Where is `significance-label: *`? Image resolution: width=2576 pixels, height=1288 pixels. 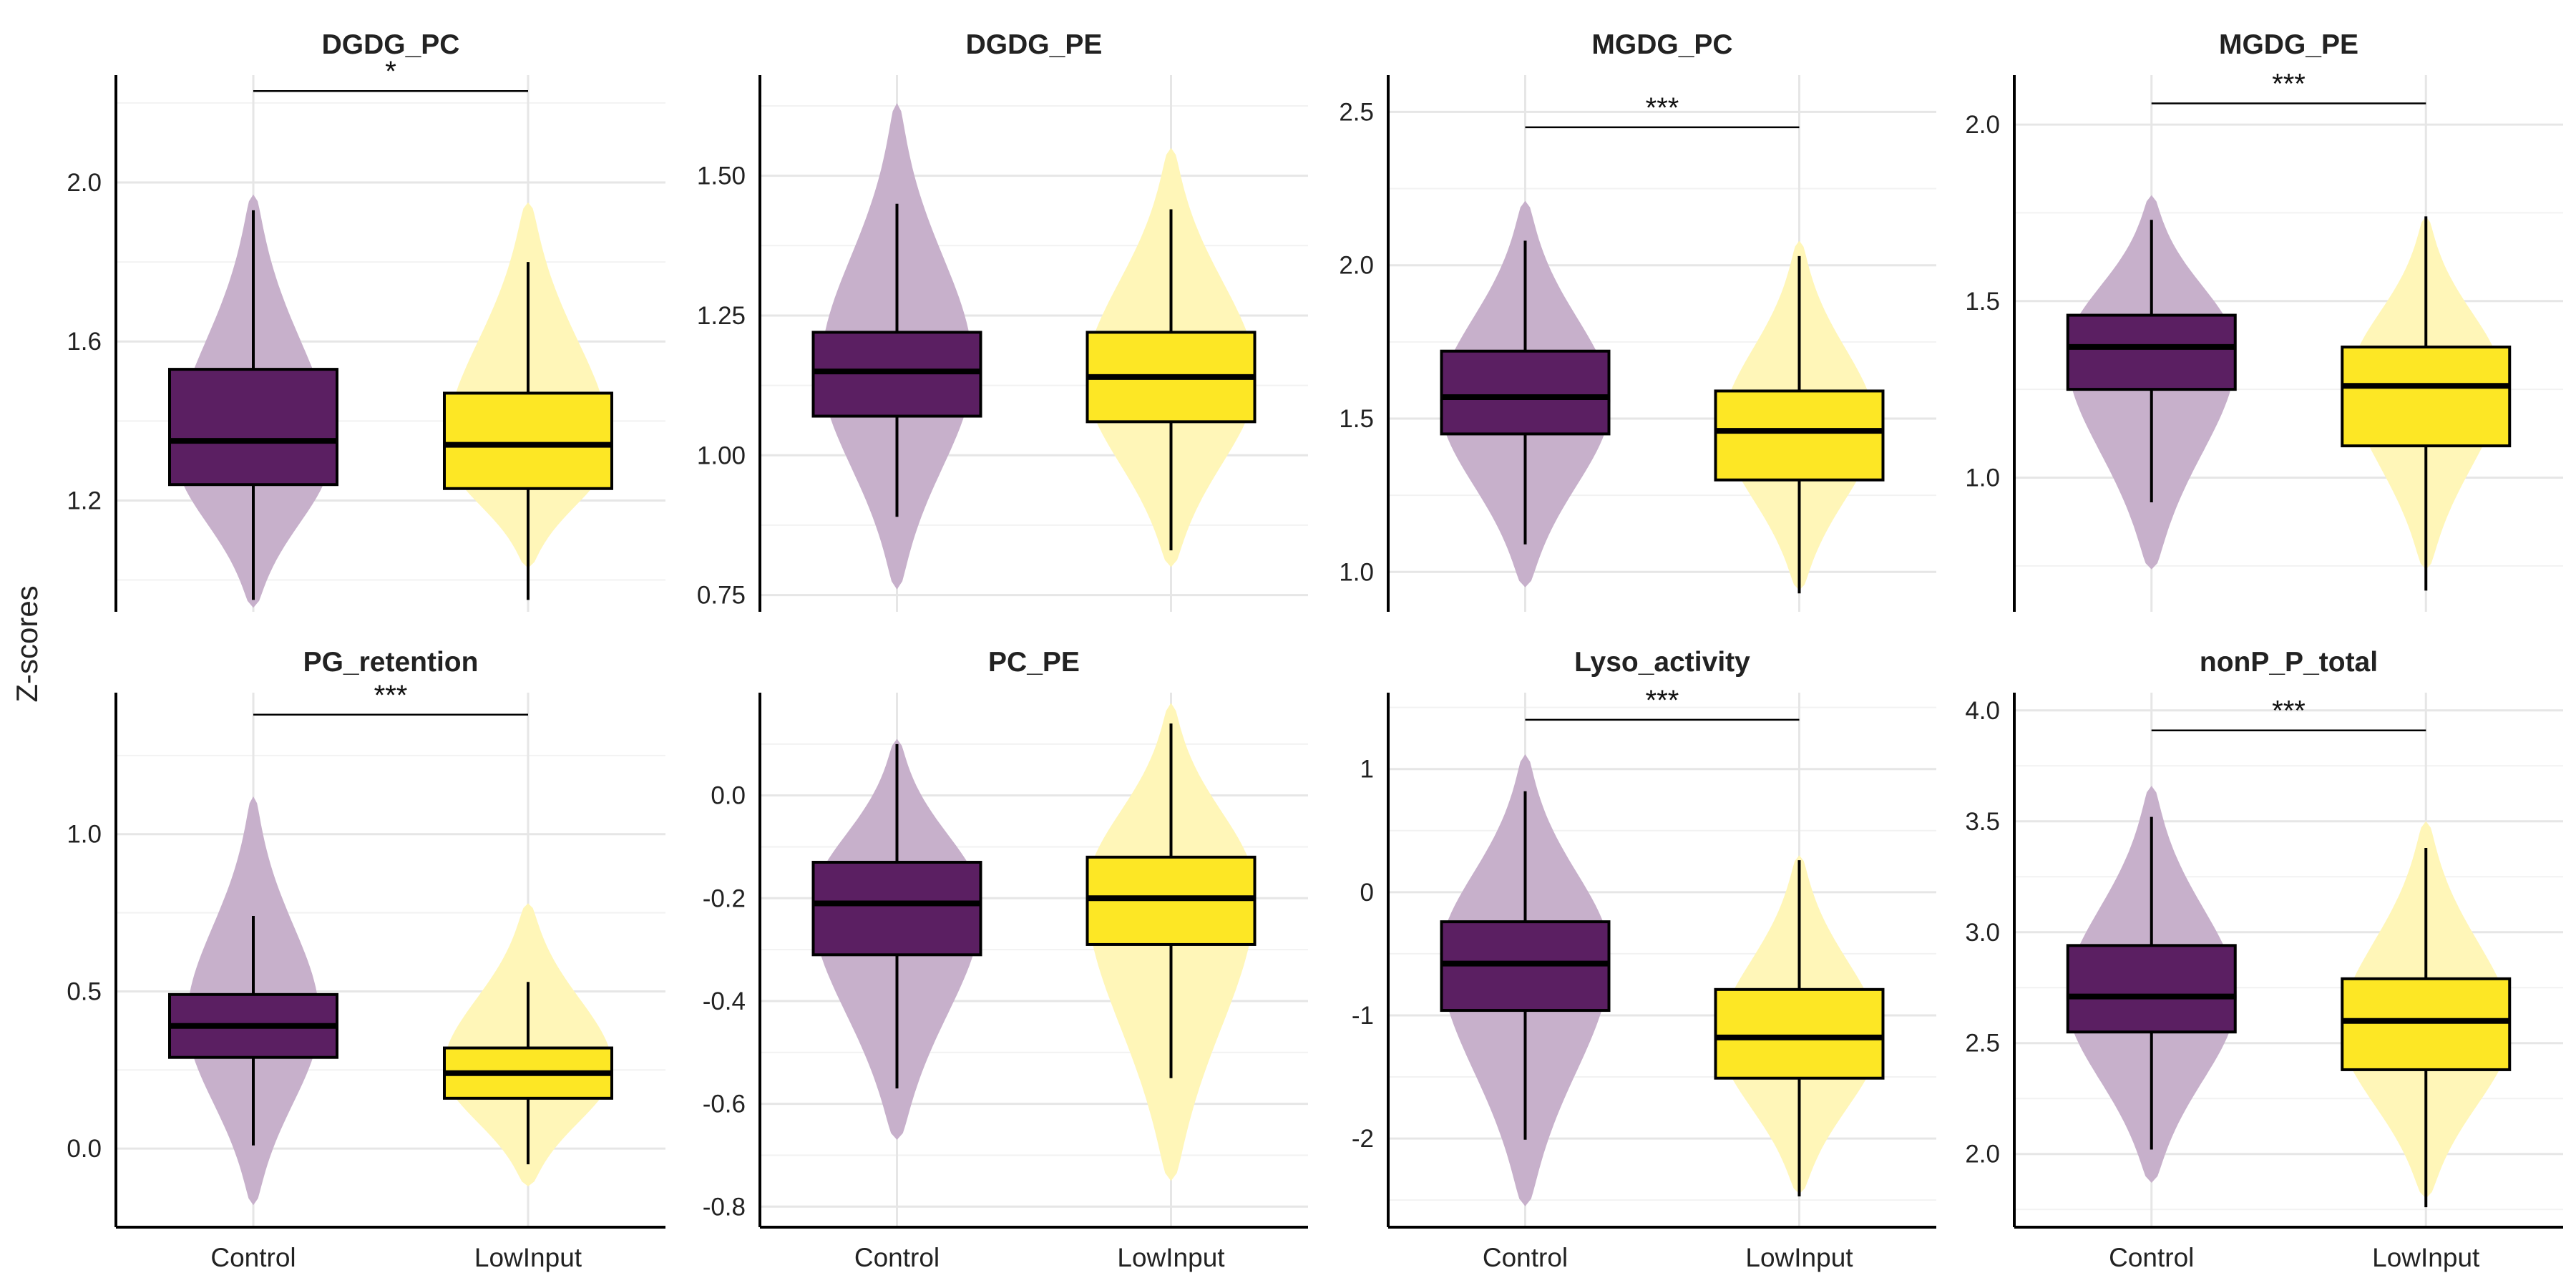
significance-label: * is located at coordinates (390, 71).